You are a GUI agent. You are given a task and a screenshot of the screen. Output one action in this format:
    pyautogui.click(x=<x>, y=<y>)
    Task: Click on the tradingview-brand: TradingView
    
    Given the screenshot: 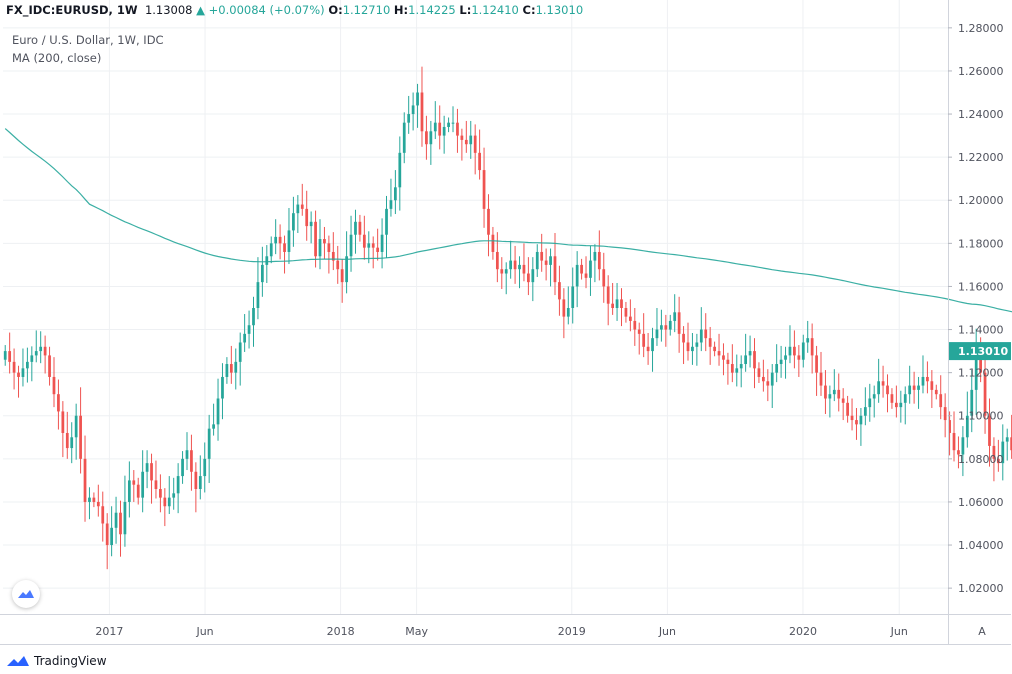 What is the action you would take?
    pyautogui.click(x=56, y=661)
    